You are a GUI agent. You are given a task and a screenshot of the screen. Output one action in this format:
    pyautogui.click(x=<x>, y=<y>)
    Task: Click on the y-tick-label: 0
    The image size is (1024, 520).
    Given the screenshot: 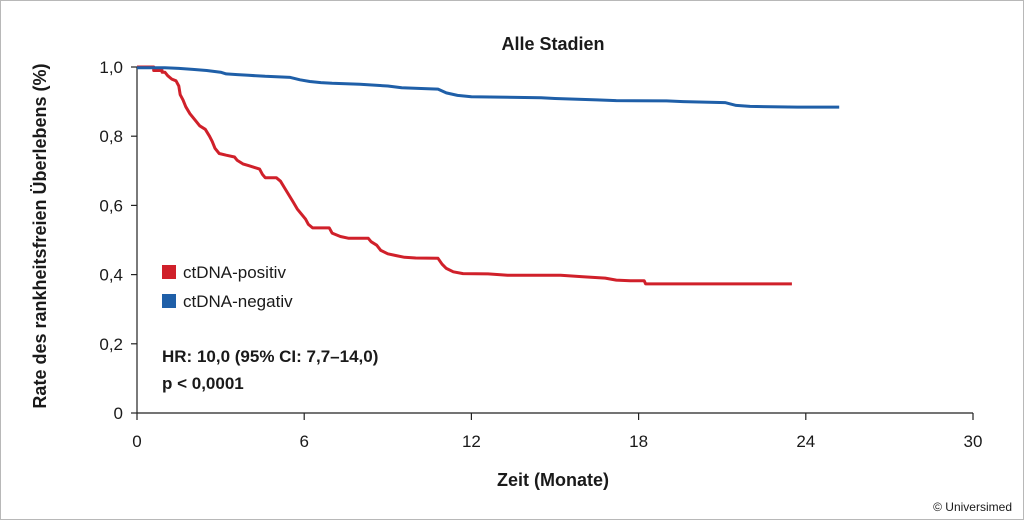 What is the action you would take?
    pyautogui.click(x=118, y=413)
    